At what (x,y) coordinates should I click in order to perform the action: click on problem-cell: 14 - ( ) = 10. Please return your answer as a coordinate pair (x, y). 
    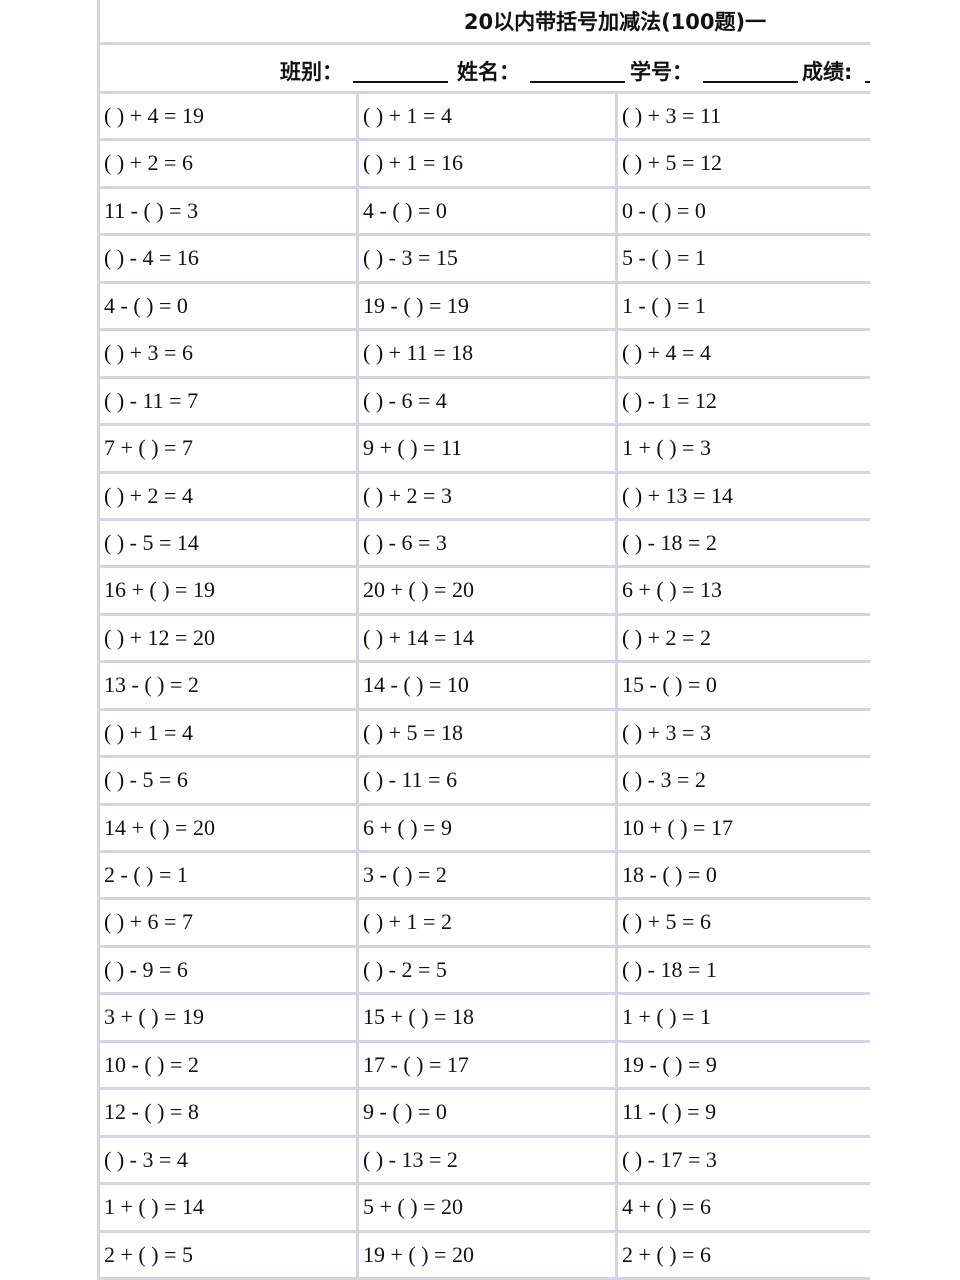
    Looking at the image, I should click on (488, 687).